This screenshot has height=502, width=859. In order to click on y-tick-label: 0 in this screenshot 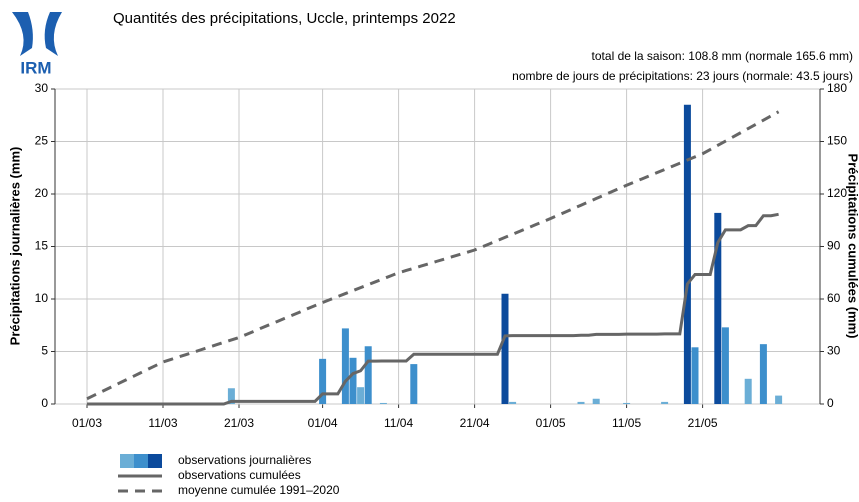, I will do `click(44, 403)`.